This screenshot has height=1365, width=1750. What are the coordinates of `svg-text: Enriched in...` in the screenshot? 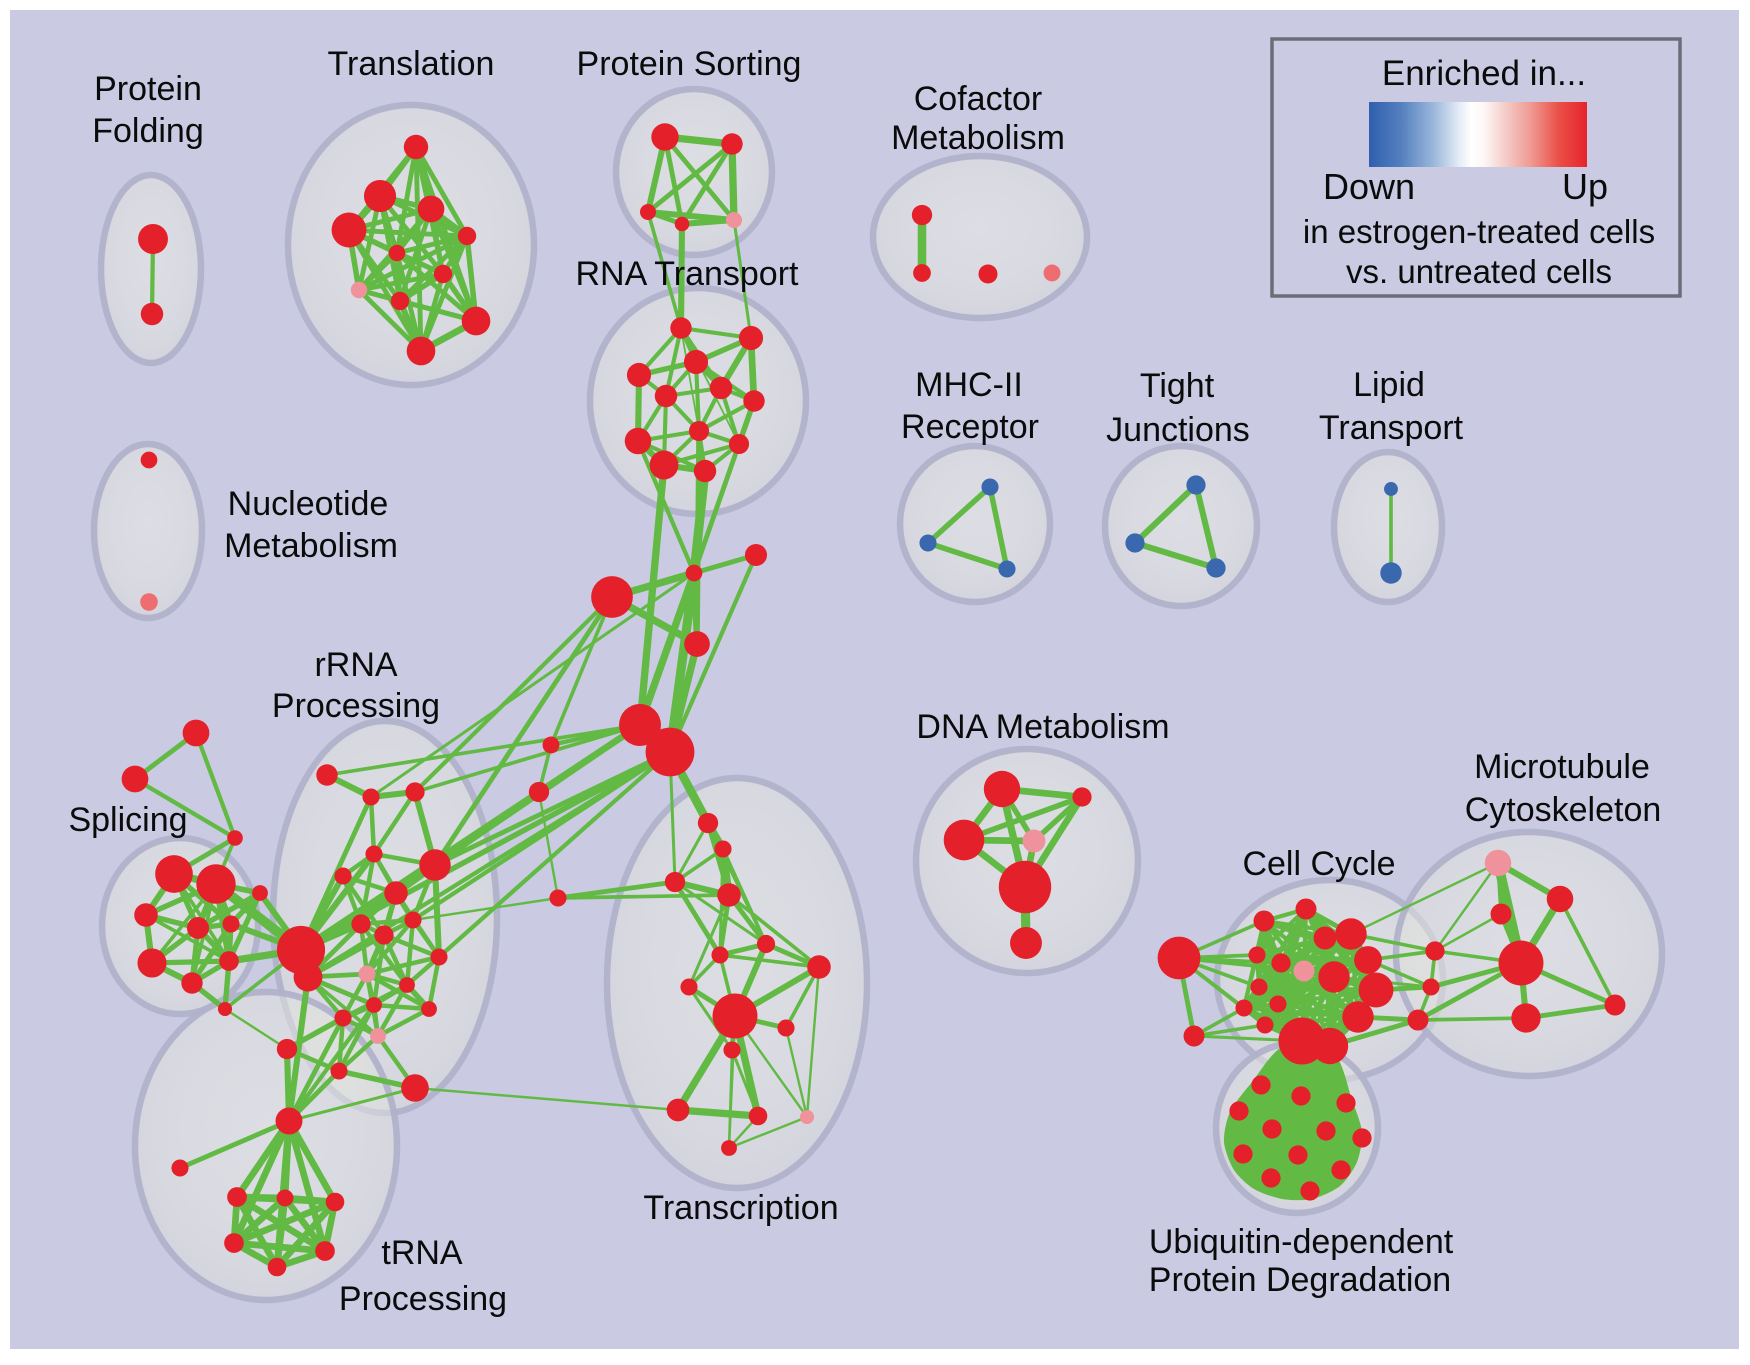 It's located at (1484, 73).